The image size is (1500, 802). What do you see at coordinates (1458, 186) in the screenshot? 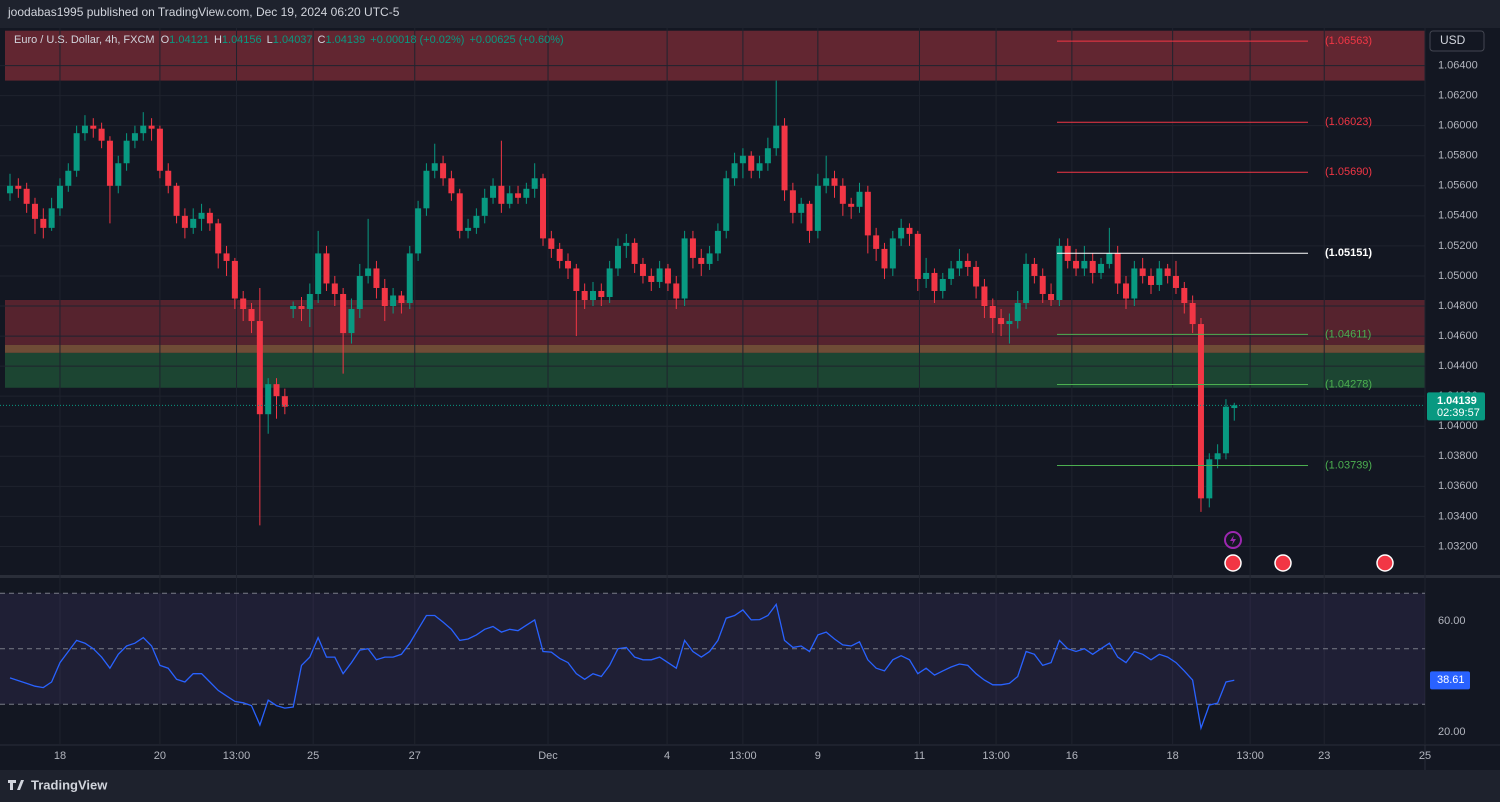
I see `y-tick-label: 1.05600` at bounding box center [1458, 186].